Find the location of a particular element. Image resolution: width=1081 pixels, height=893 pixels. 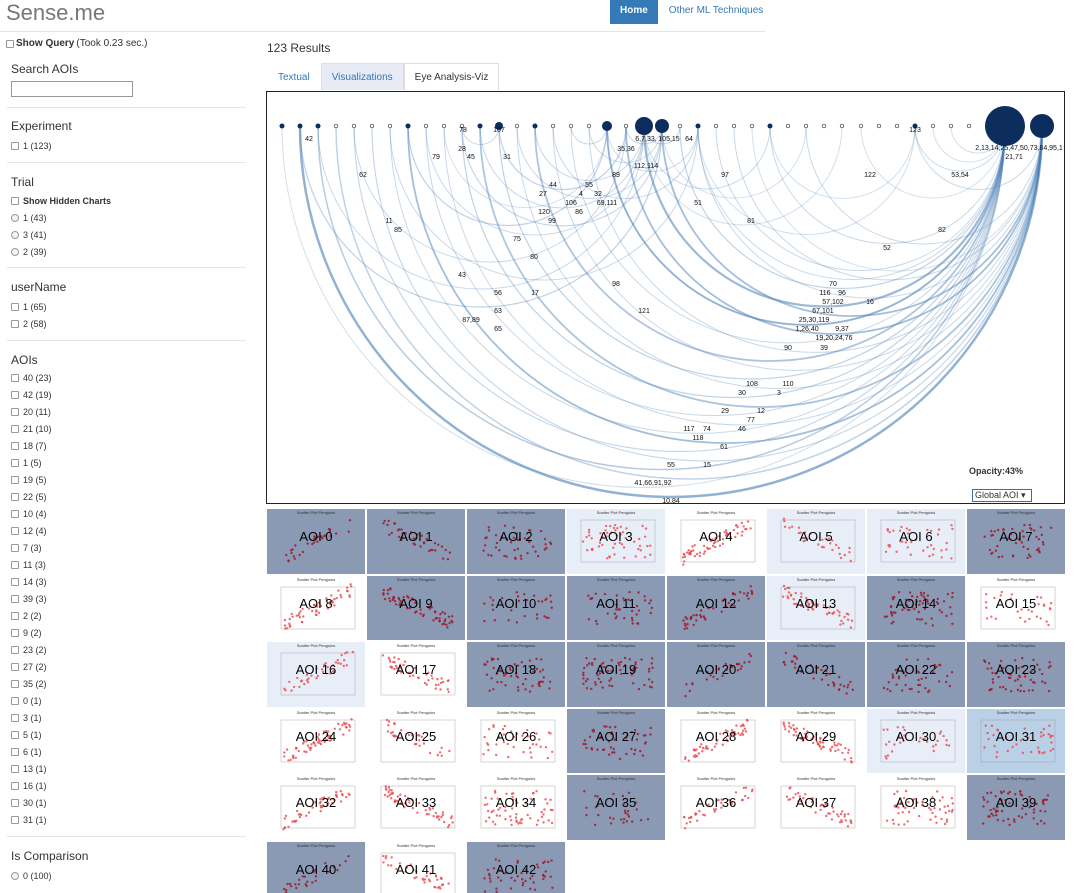

trial-option: 3 (41) is located at coordinates (128, 234).